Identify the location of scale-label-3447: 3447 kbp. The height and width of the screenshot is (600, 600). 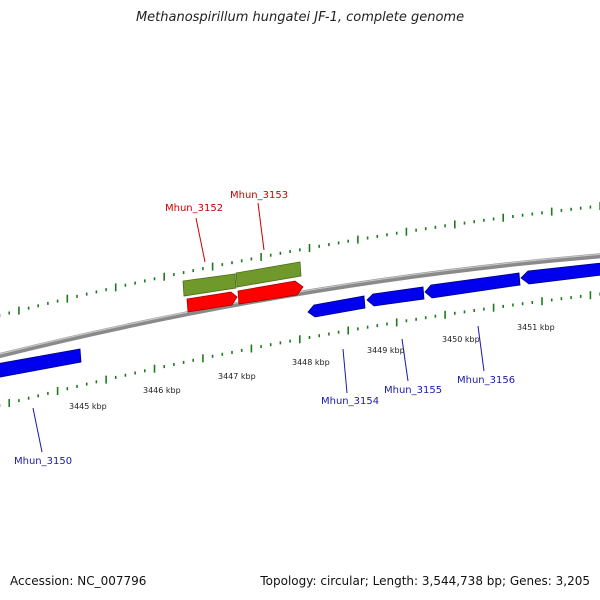
(237, 376).